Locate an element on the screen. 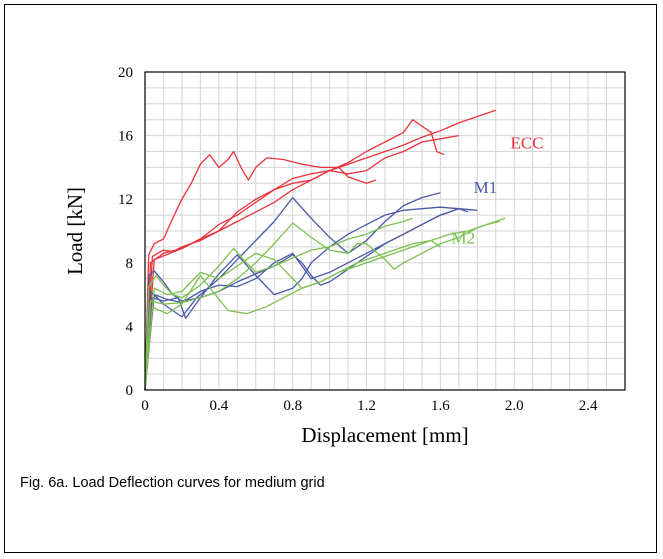  y-tick-label: 4 is located at coordinates (130, 327).